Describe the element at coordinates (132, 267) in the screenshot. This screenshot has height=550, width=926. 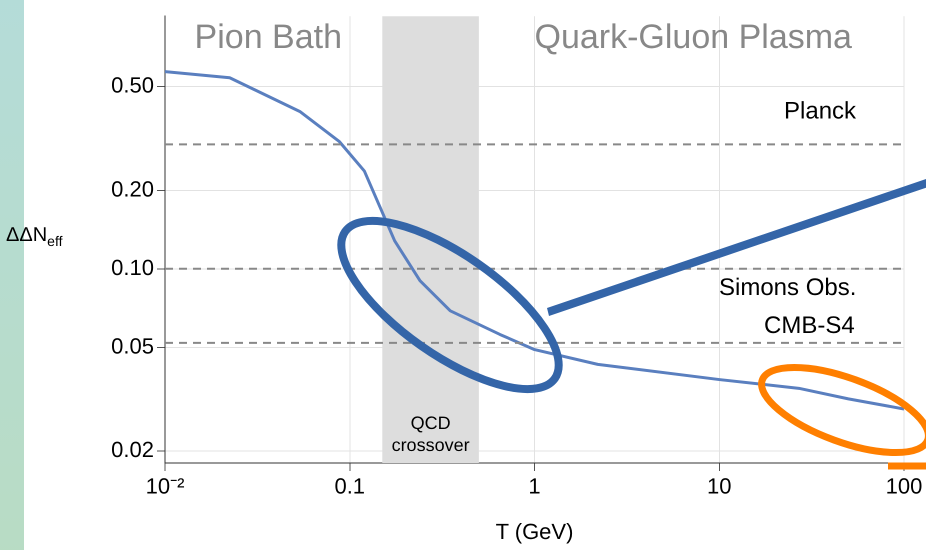
I see `y-tick-label: 0.10` at that location.